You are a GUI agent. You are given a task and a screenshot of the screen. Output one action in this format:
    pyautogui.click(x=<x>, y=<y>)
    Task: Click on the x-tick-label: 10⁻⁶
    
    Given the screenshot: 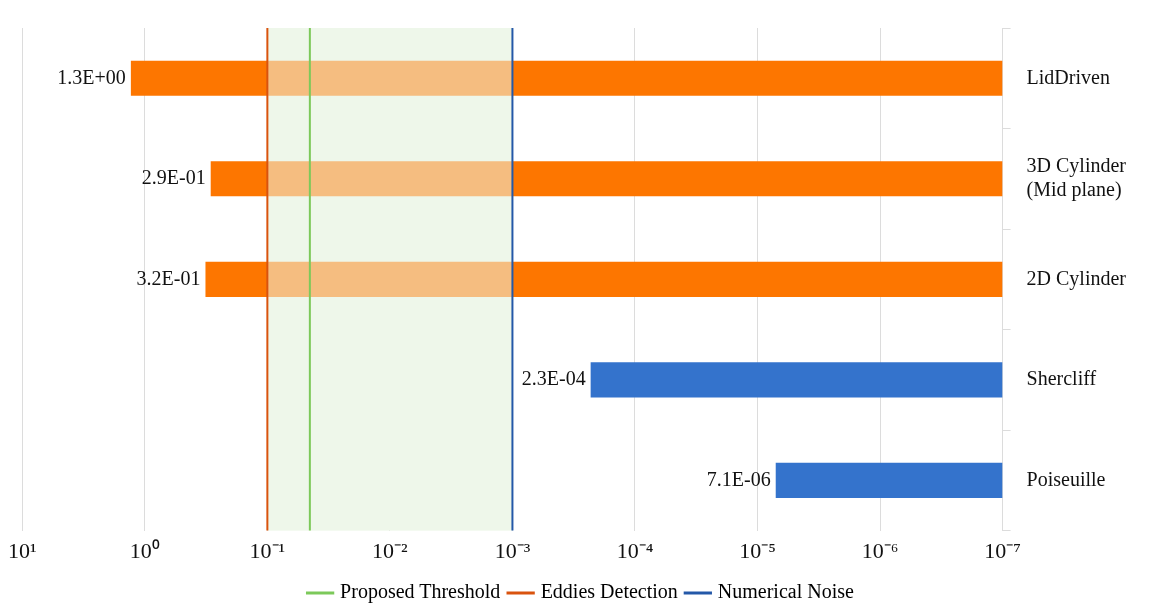 What is the action you would take?
    pyautogui.click(x=880, y=550)
    